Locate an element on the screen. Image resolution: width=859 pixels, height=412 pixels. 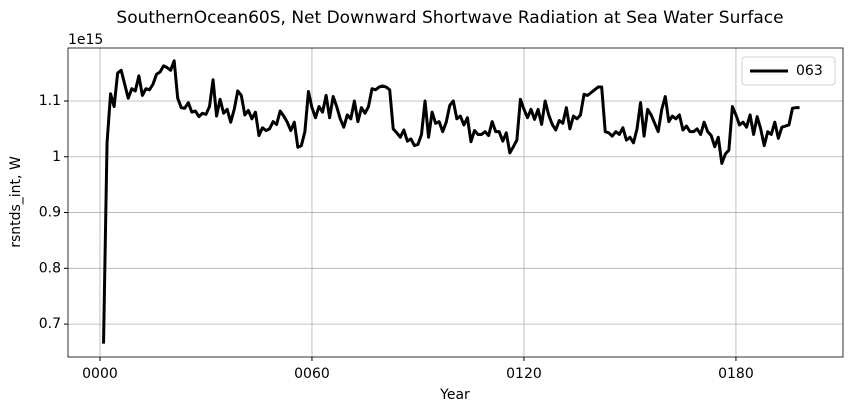
y-tick-label: 1.1 is located at coordinates (50, 101).